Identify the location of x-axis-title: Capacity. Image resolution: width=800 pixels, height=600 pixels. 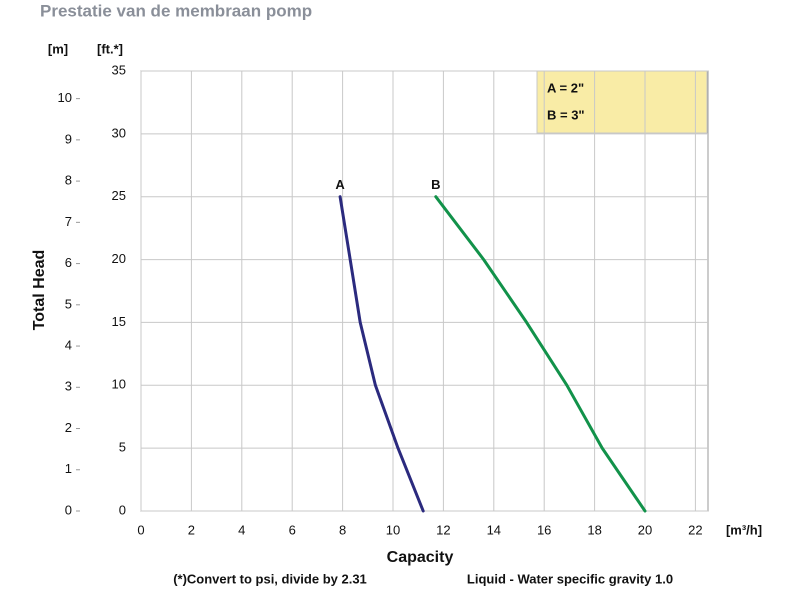
(420, 557).